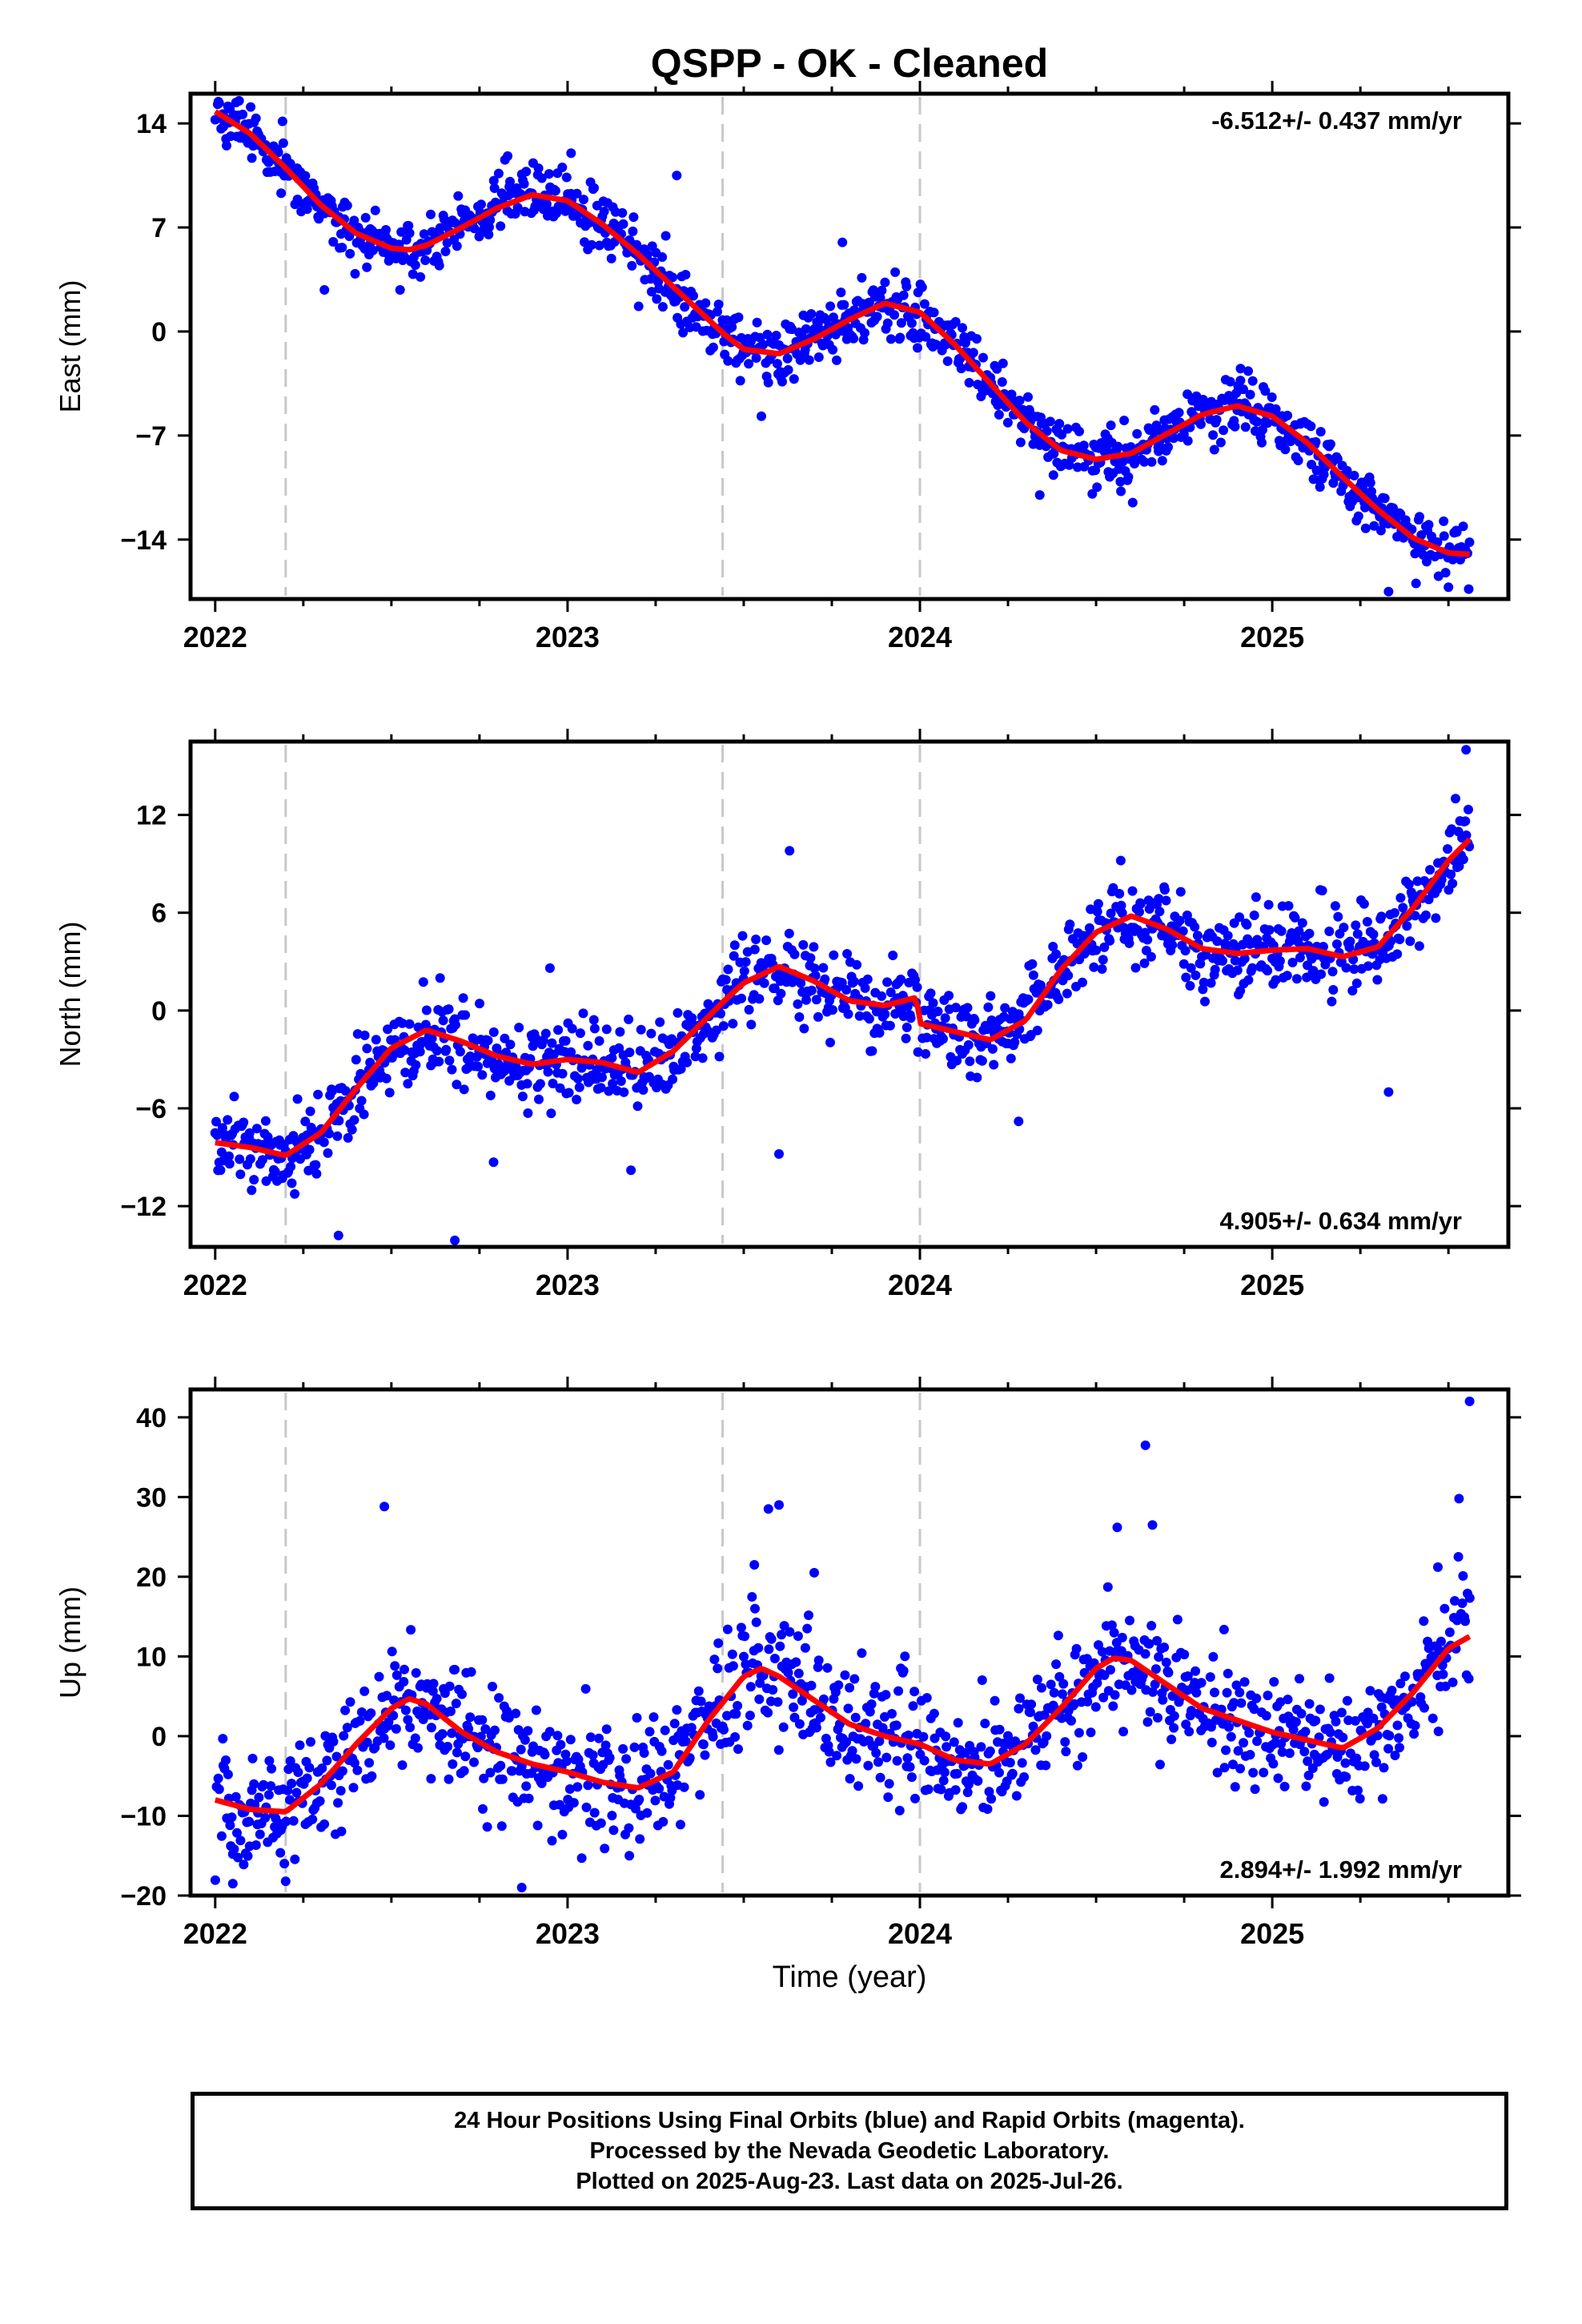 The height and width of the screenshot is (2324, 1582). I want to click on x-tick-label: 2023, so click(568, 637).